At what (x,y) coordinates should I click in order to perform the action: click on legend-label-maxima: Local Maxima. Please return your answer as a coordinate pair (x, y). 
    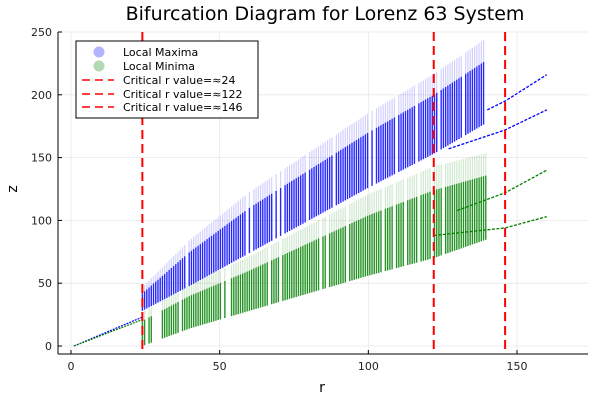
    Looking at the image, I should click on (160, 52).